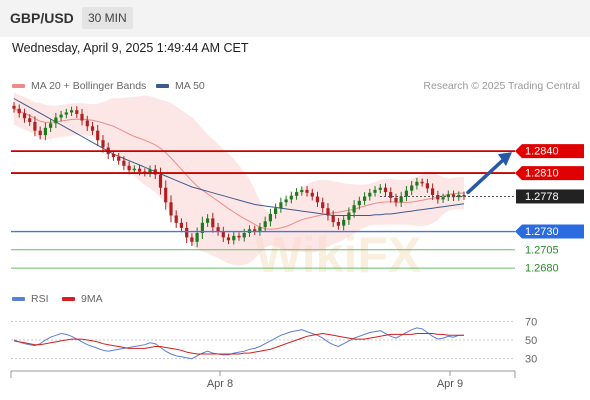 The height and width of the screenshot is (400, 590). Describe the element at coordinates (220, 384) in the screenshot. I see `x-tick-label: Apr 8` at that location.